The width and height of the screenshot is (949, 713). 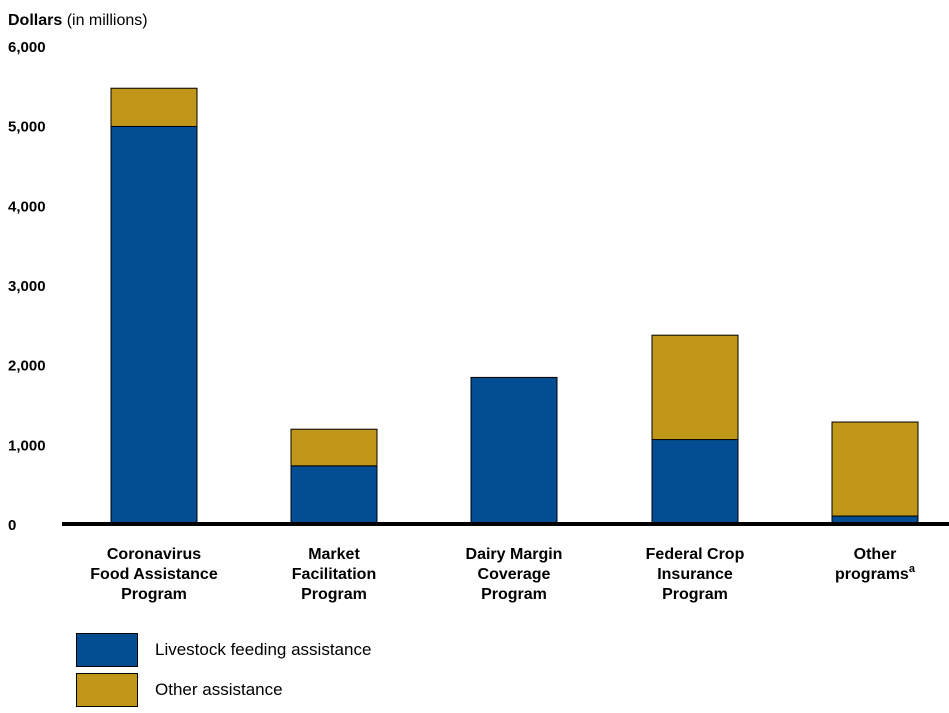 I want to click on legend-swatch-other, so click(x=107, y=690).